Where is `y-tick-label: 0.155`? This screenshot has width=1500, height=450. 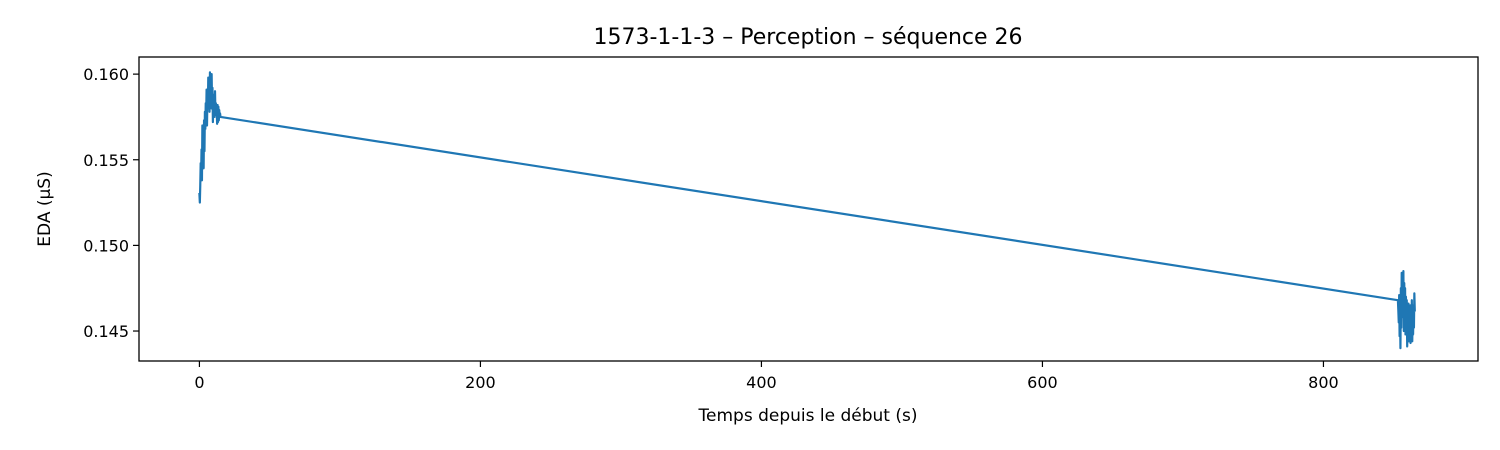
y-tick-label: 0.155 is located at coordinates (106, 160).